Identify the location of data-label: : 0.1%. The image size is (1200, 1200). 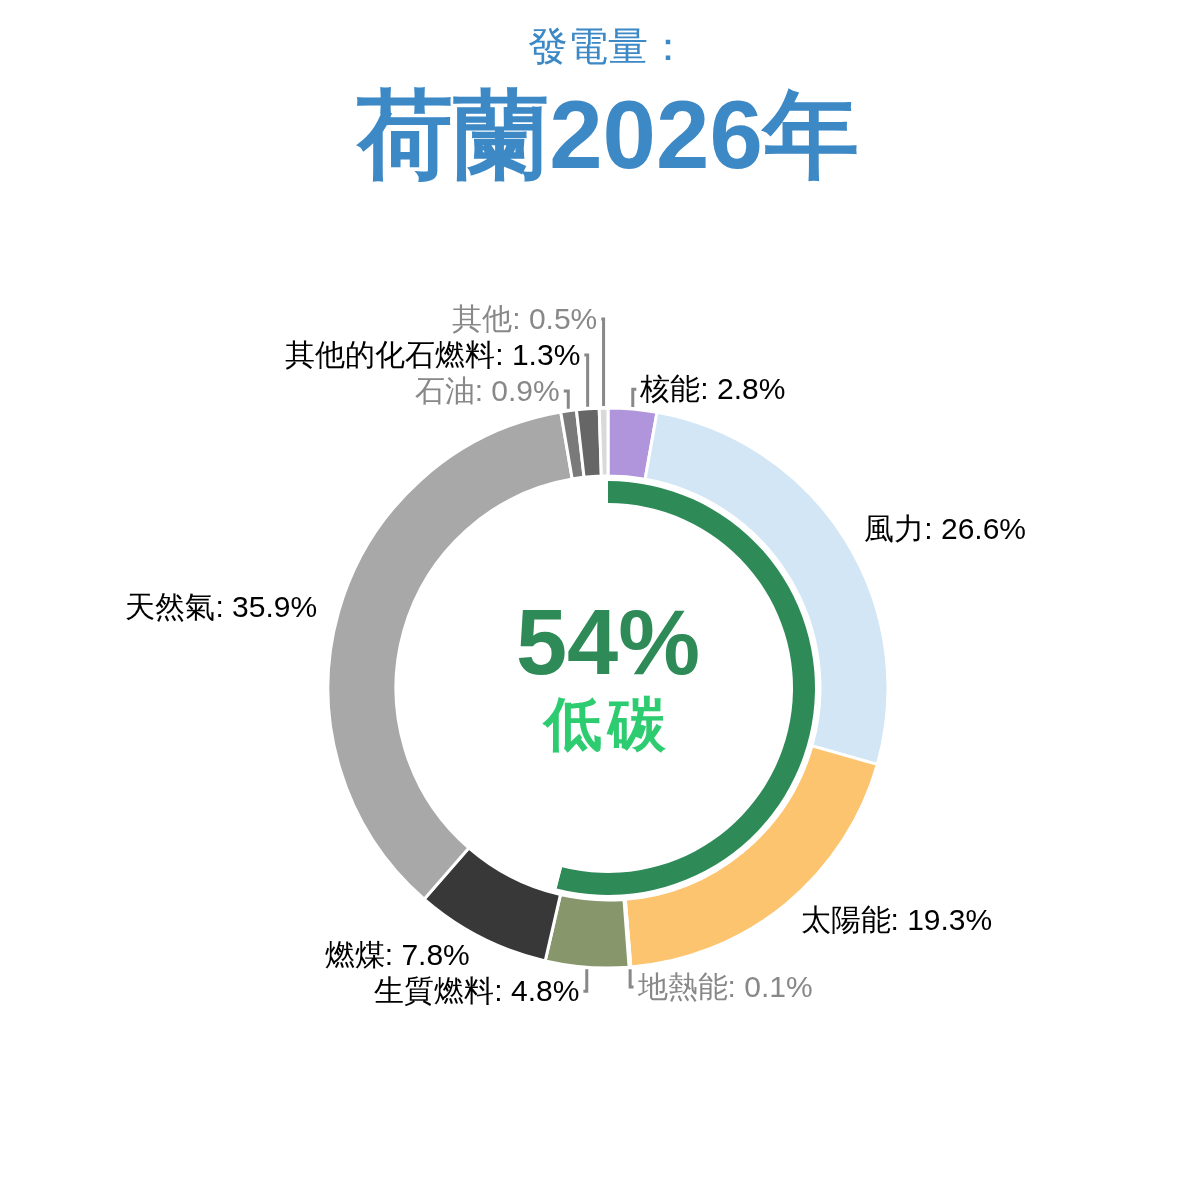
(770, 987).